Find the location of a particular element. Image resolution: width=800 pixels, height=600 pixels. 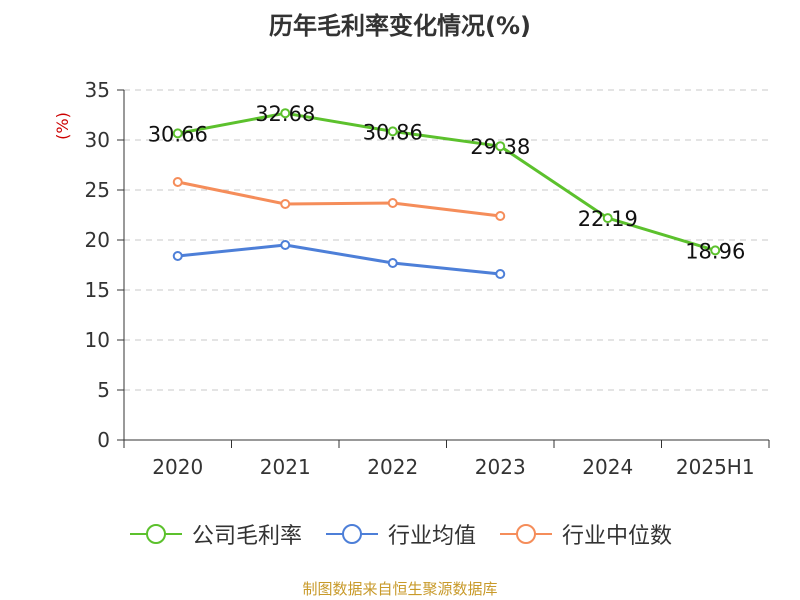

data-label: 30.86 is located at coordinates (393, 132).